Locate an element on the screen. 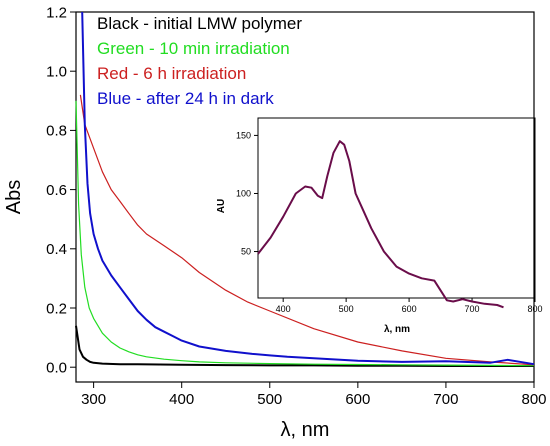 The image size is (550, 446). legend-entry-red: Red - 6 h irradiation is located at coordinates (171, 73).